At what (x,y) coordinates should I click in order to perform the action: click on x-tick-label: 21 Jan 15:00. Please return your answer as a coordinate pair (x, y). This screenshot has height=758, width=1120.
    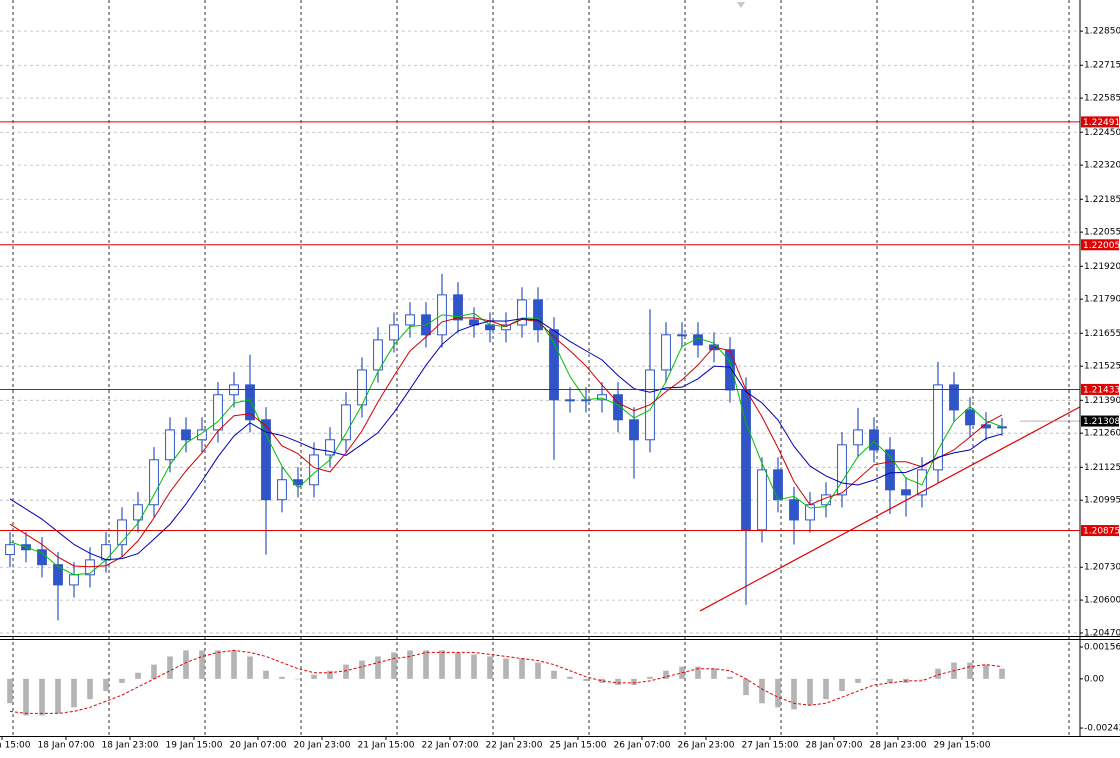
    Looking at the image, I should click on (386, 746).